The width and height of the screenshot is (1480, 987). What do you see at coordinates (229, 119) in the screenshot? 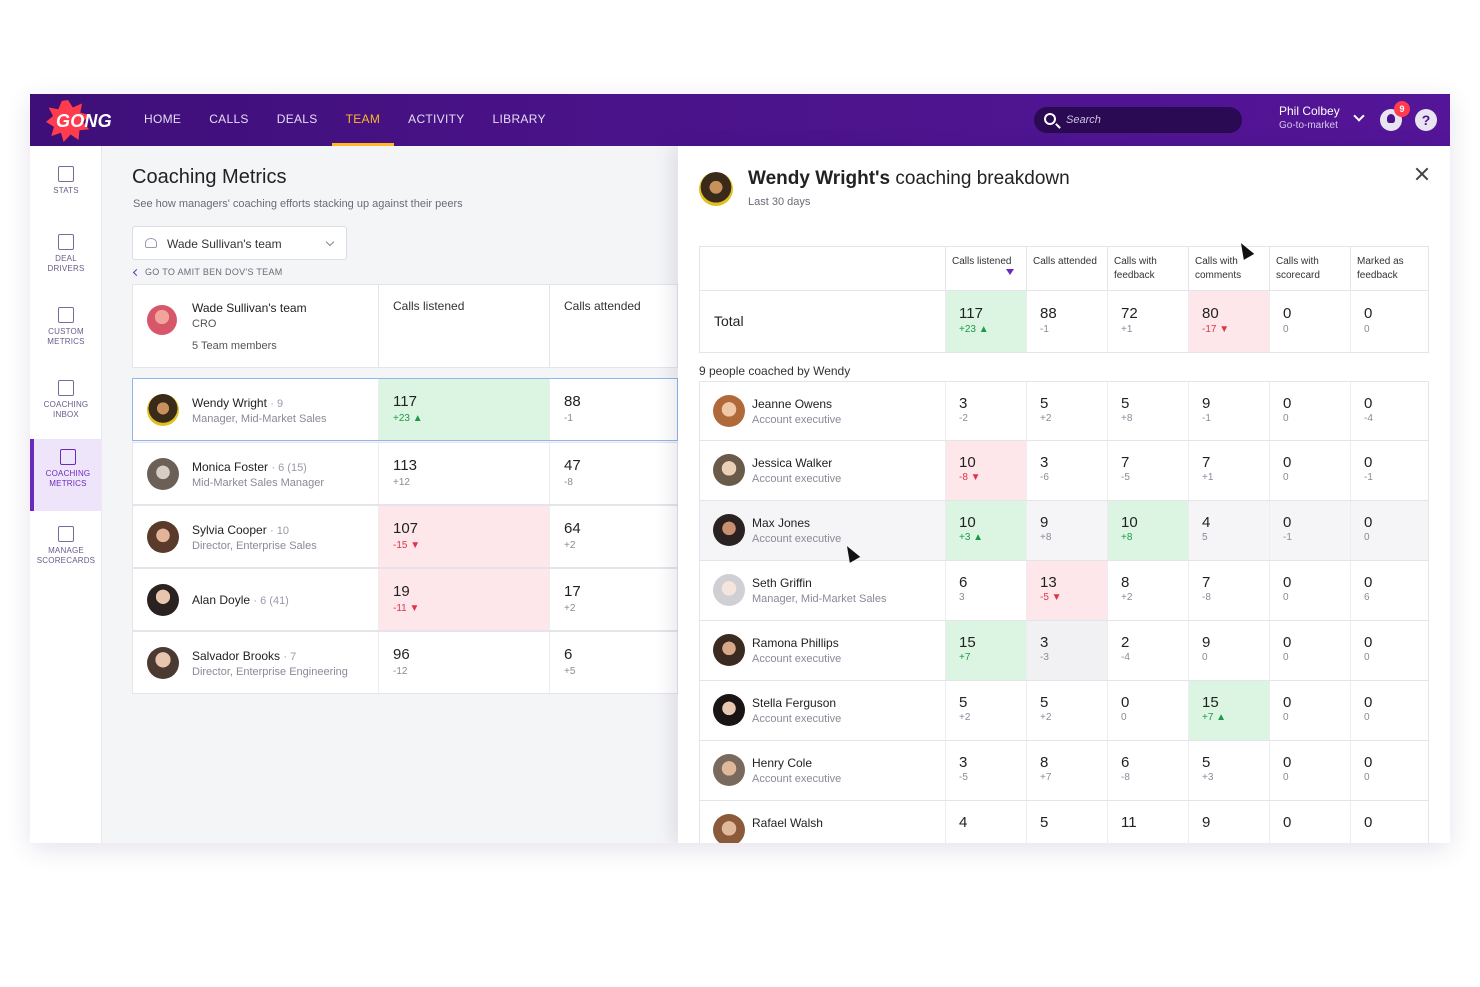
I see `nav-calls: CALLS` at bounding box center [229, 119].